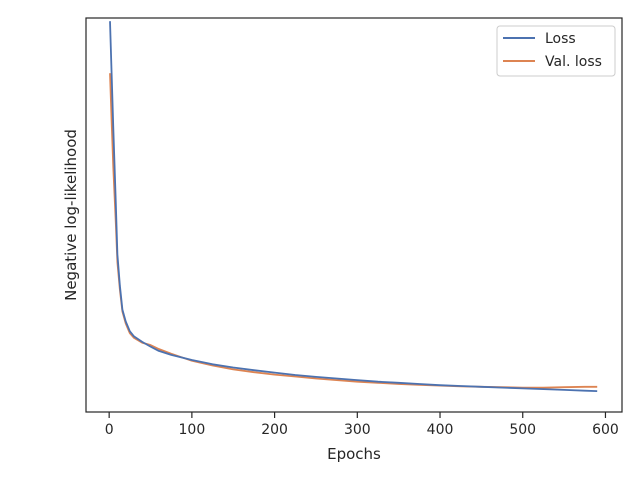 This screenshot has width=640, height=480. What do you see at coordinates (109, 430) in the screenshot?
I see `x-tick-label: 0` at bounding box center [109, 430].